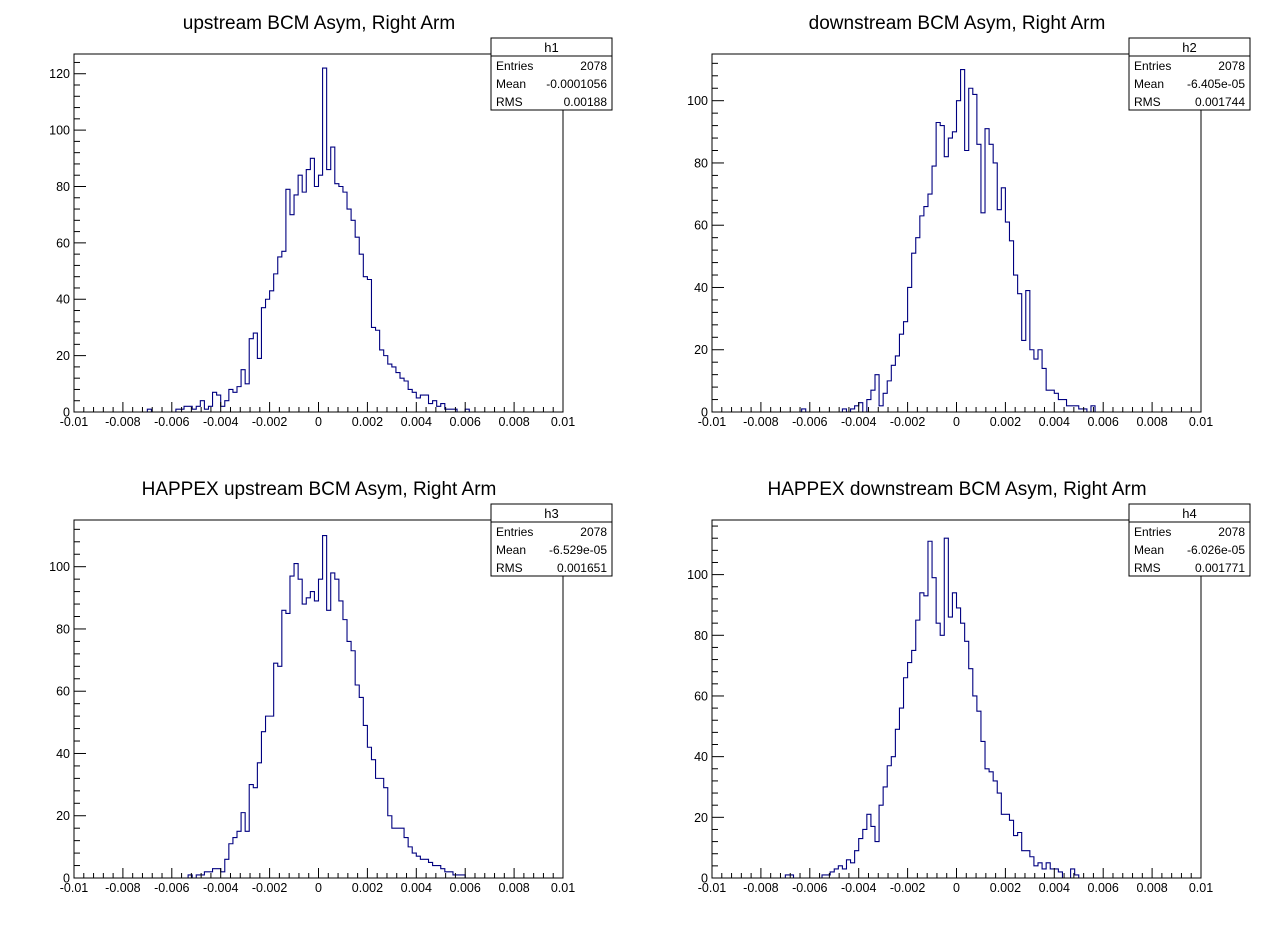 This screenshot has width=1276, height=932. I want to click on stats-box: h3 Entries 2078 Mean -6.529e-05 RMS 0.001651, so click(551, 540).